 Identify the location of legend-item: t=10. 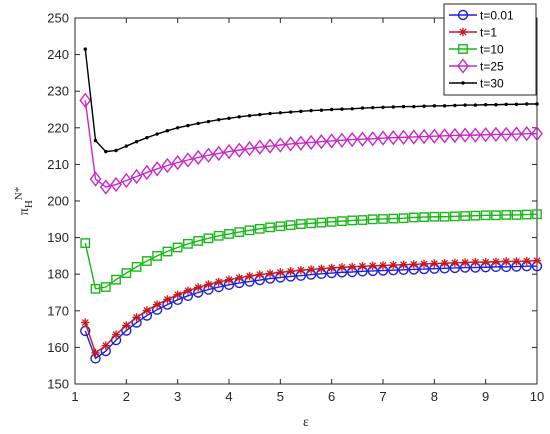
(476, 50).